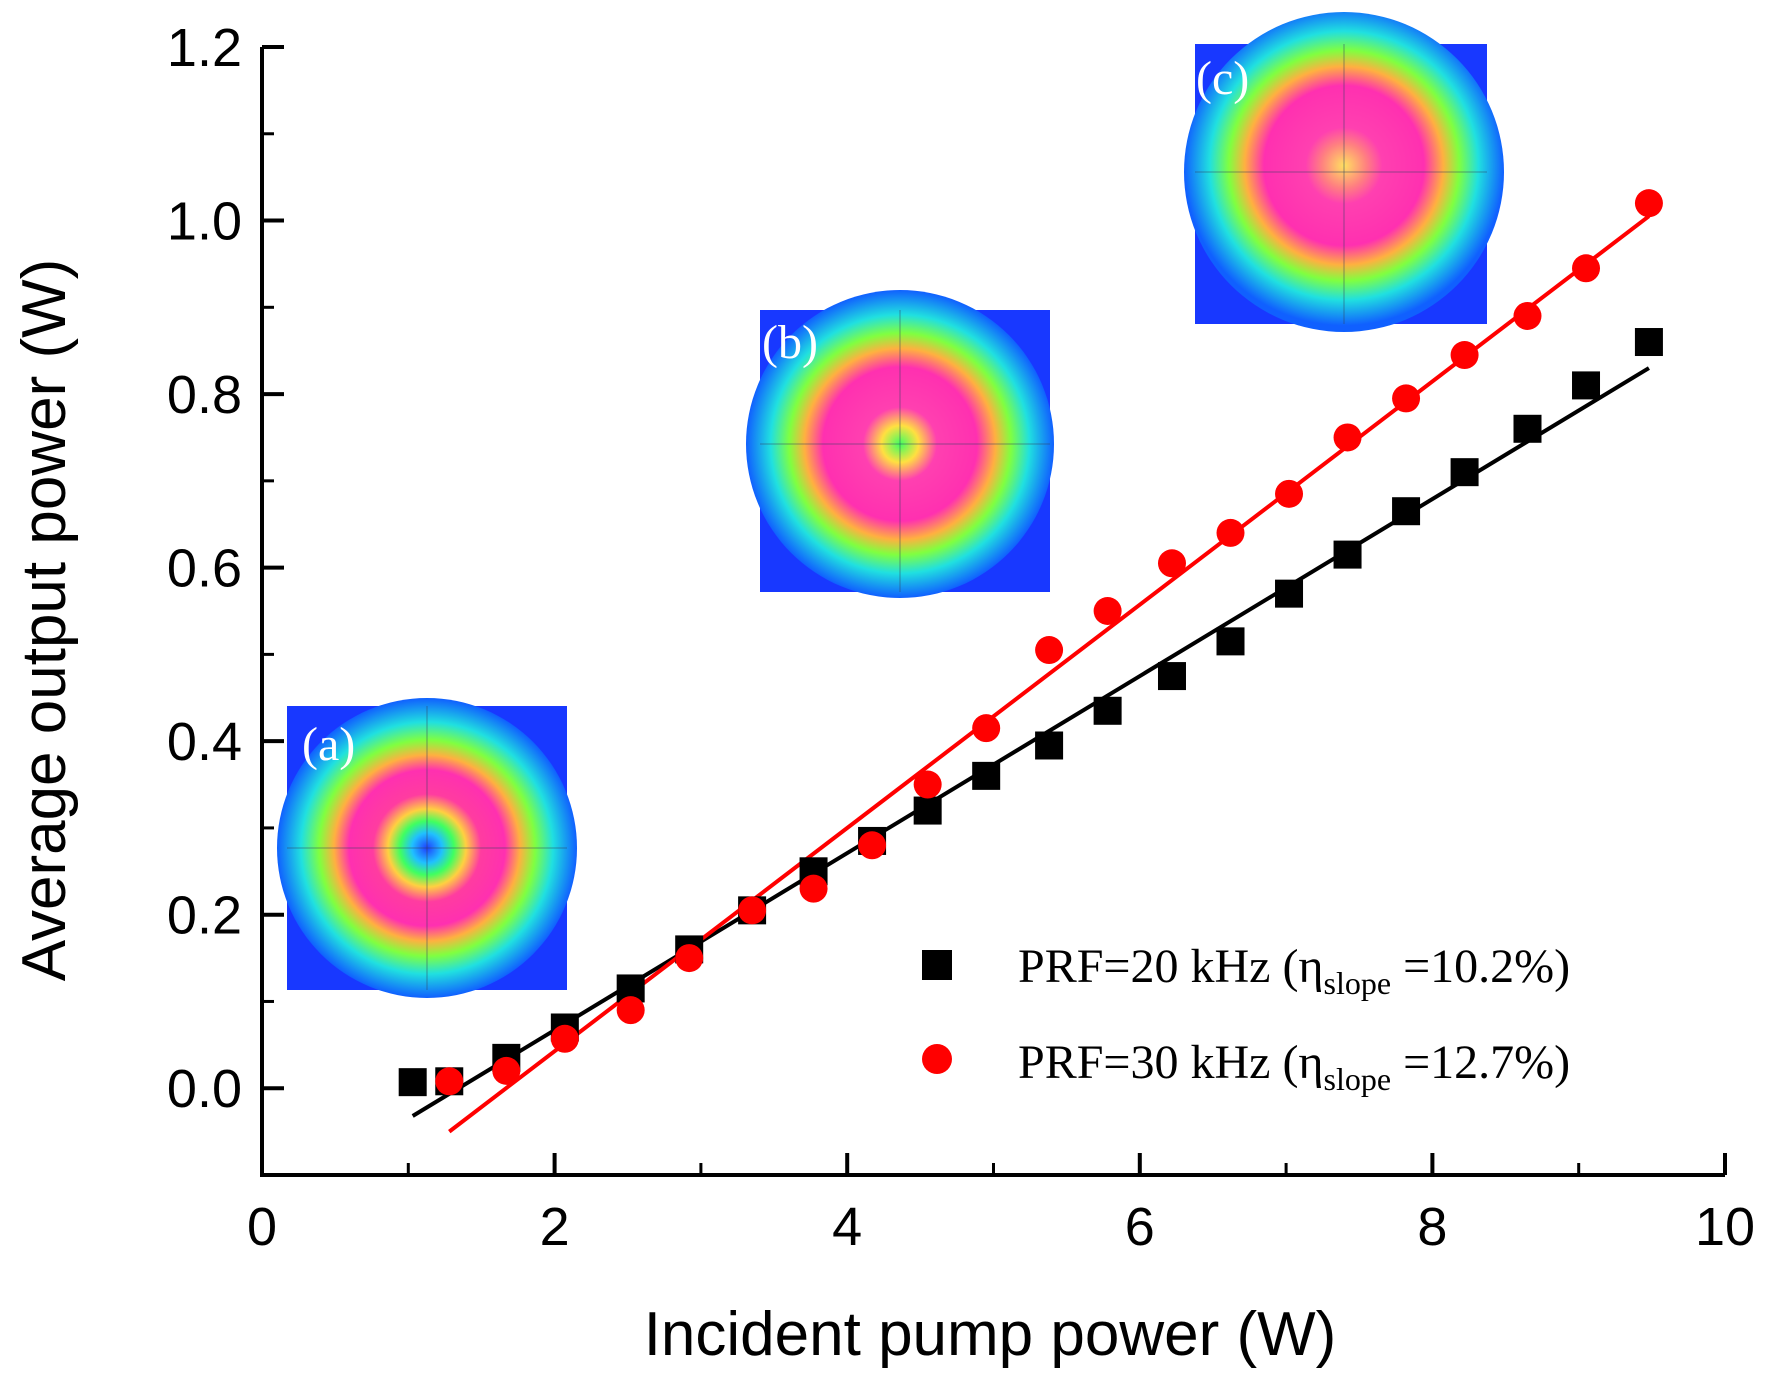 The image size is (1770, 1382). What do you see at coordinates (262, 1227) in the screenshot?
I see `x-tick-label: 0` at bounding box center [262, 1227].